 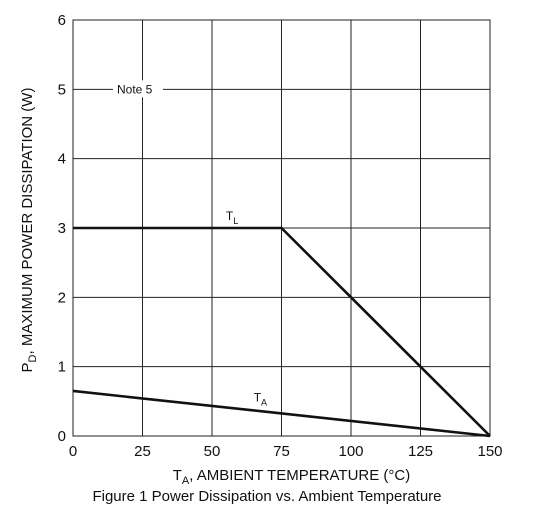 What do you see at coordinates (281, 413) in the screenshot?
I see `series-line-ta` at bounding box center [281, 413].